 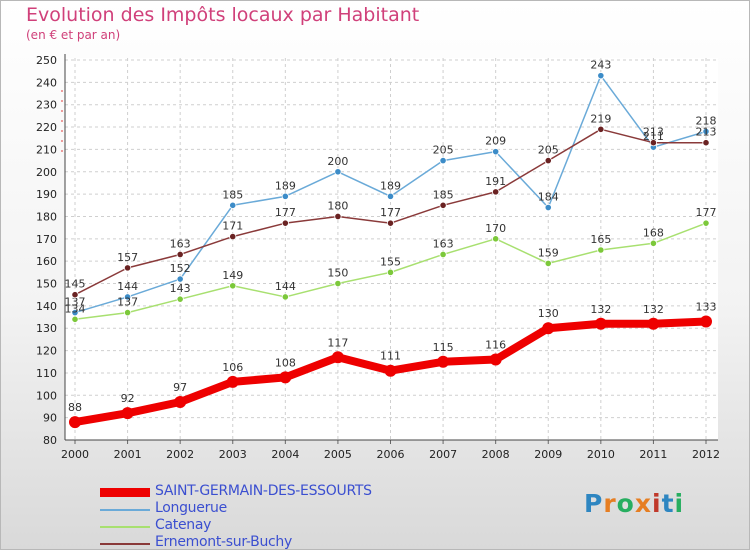 What do you see at coordinates (46, 216) in the screenshot?
I see `y-tick-label: 180` at bounding box center [46, 216].